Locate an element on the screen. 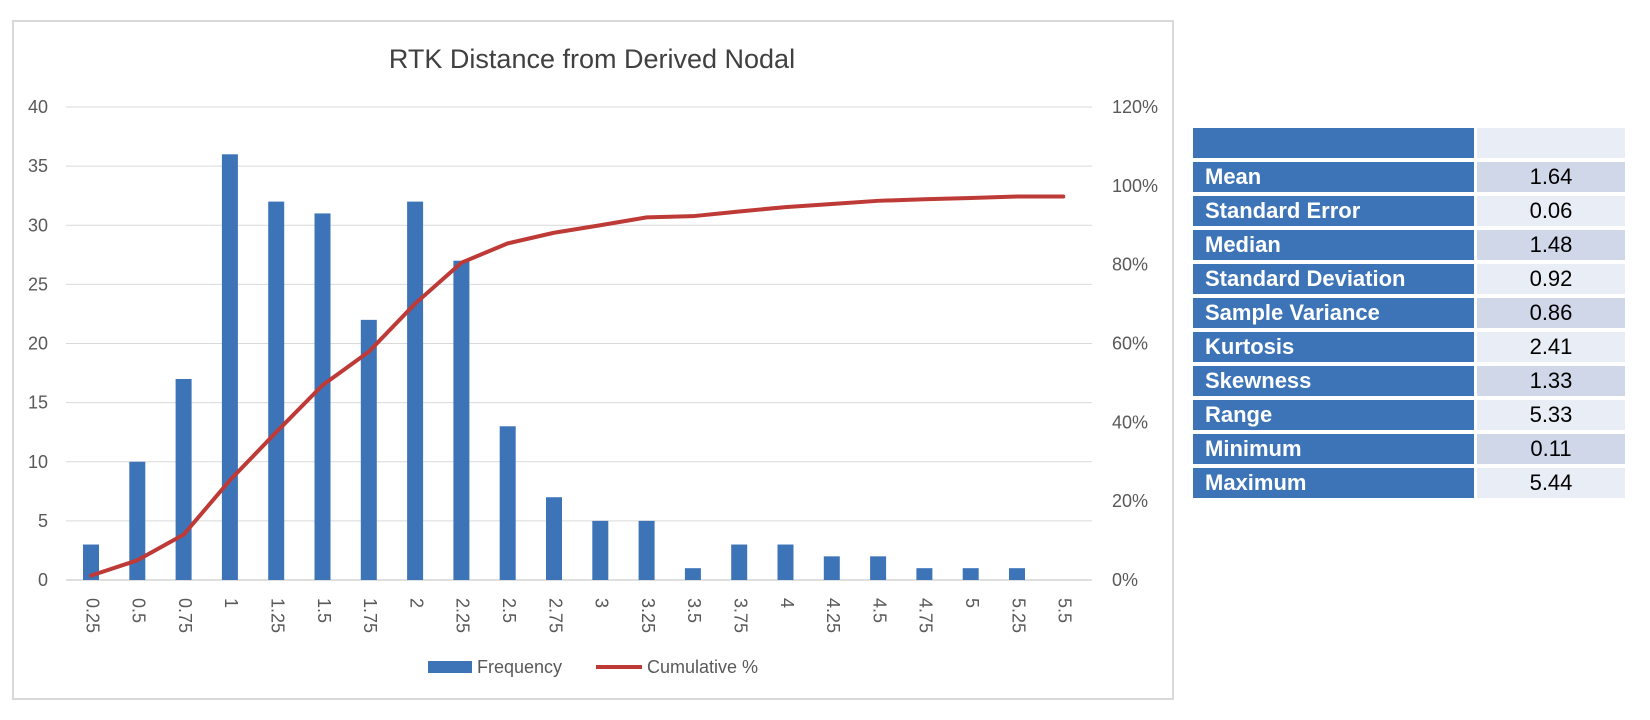 The width and height of the screenshot is (1650, 720). y-right-tick-label: 60% is located at coordinates (1130, 344).